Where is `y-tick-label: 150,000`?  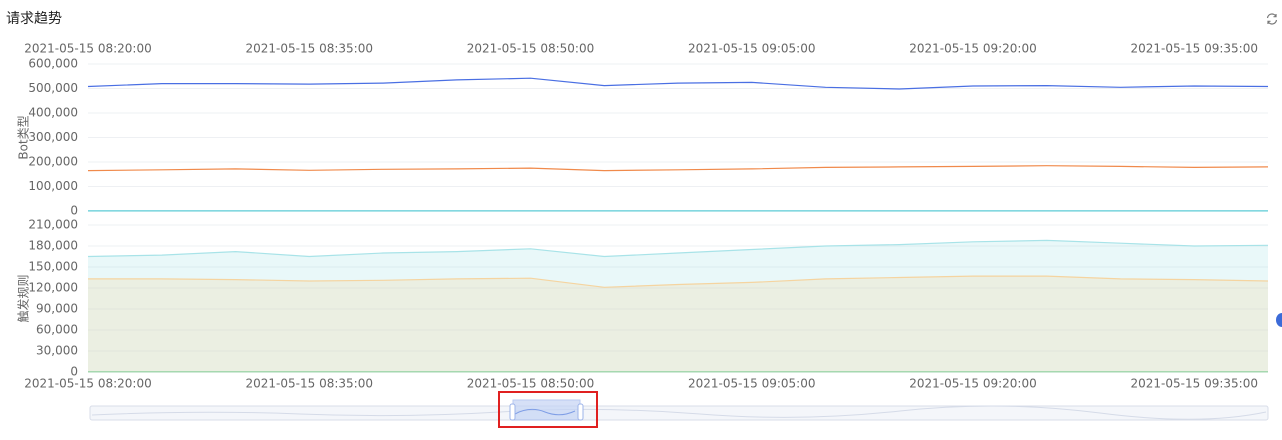 y-tick-label: 150,000 is located at coordinates (53, 267).